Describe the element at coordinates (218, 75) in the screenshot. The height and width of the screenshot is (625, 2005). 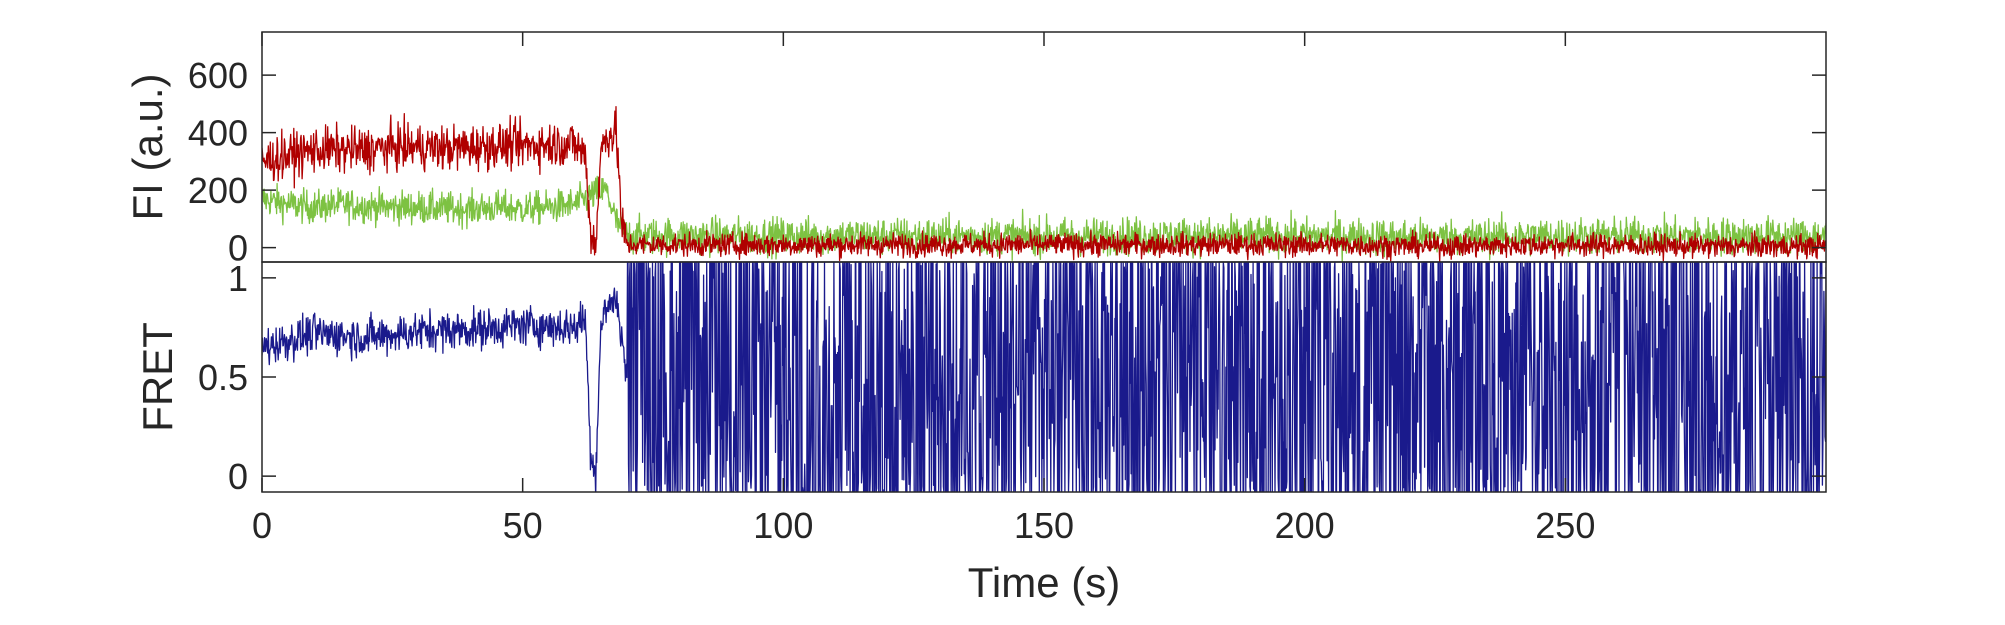
I see `intensity-ytick-label: 600` at that location.